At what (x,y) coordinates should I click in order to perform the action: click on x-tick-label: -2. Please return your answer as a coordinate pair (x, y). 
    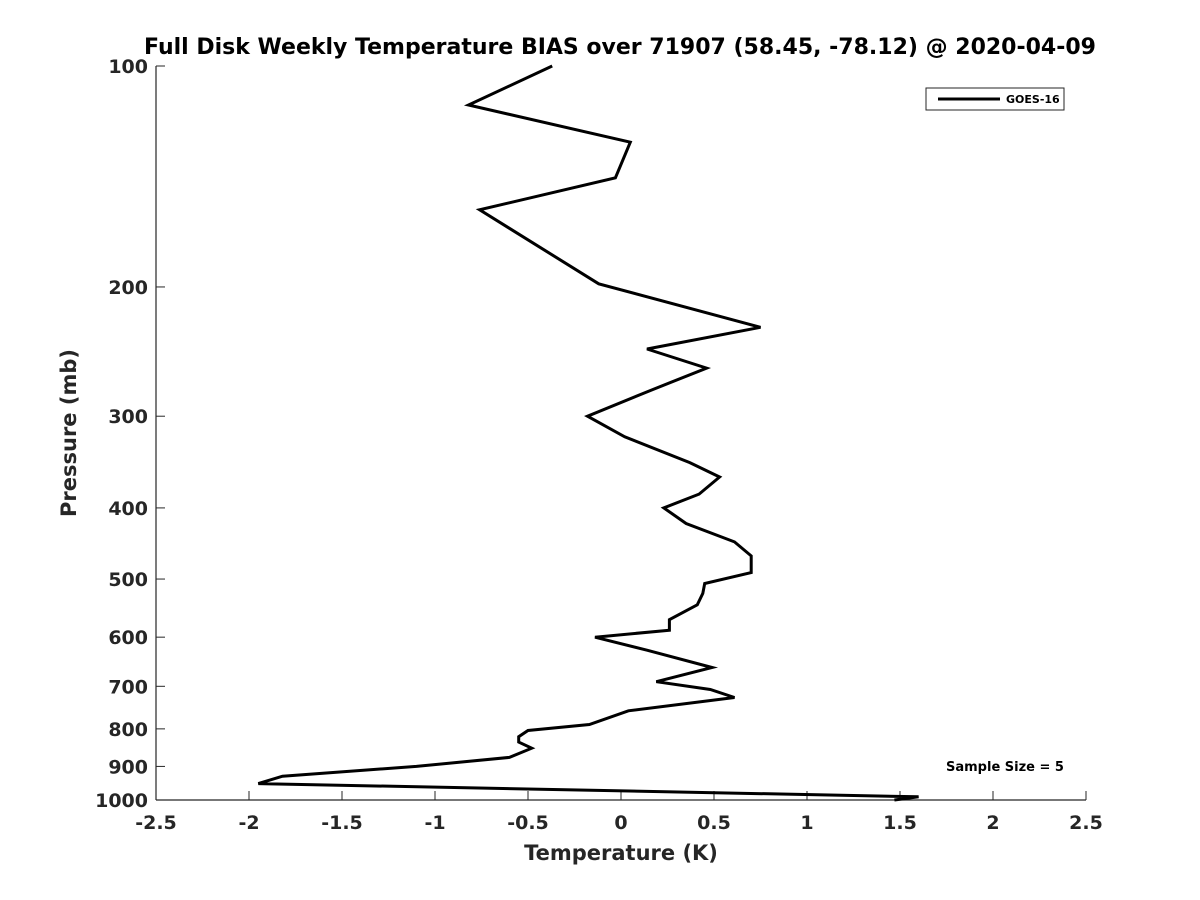
    Looking at the image, I should click on (248, 823).